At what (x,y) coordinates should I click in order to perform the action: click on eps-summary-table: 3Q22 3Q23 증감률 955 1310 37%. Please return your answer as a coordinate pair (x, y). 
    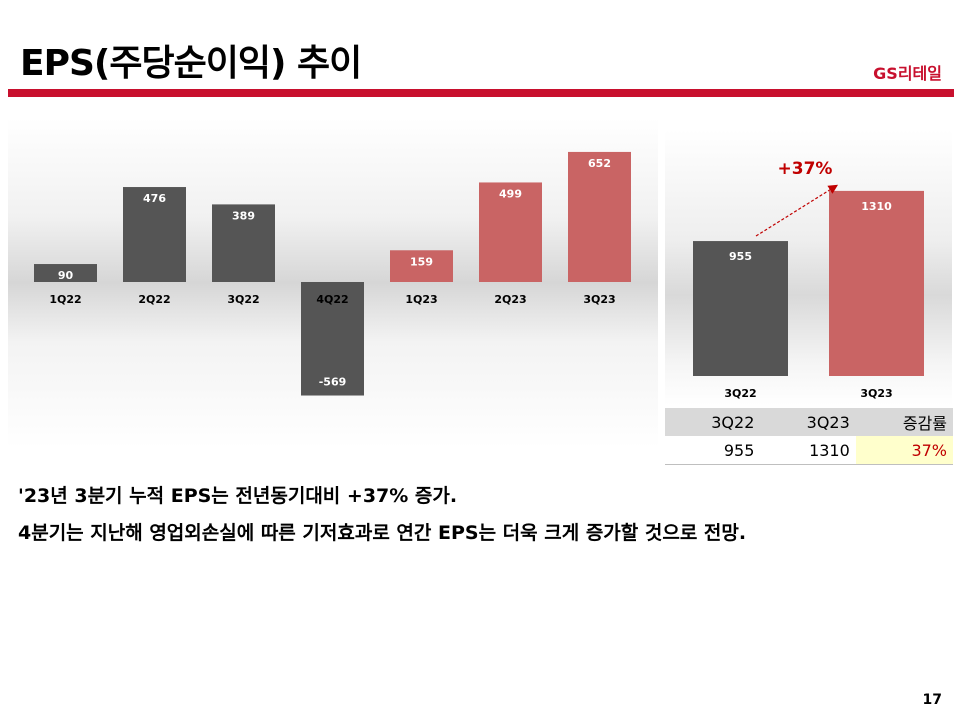
    Looking at the image, I should click on (809, 436).